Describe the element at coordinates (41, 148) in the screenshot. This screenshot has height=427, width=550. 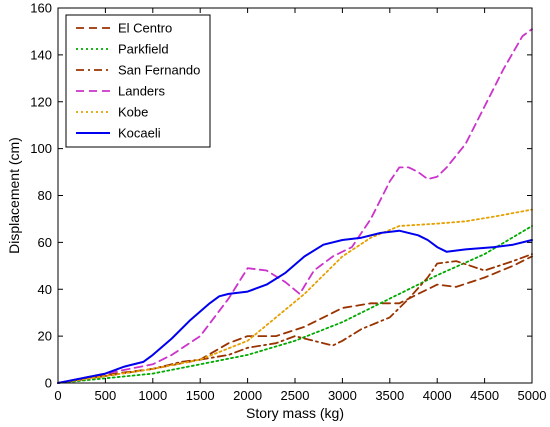
I see `y-tick-label: 100` at that location.